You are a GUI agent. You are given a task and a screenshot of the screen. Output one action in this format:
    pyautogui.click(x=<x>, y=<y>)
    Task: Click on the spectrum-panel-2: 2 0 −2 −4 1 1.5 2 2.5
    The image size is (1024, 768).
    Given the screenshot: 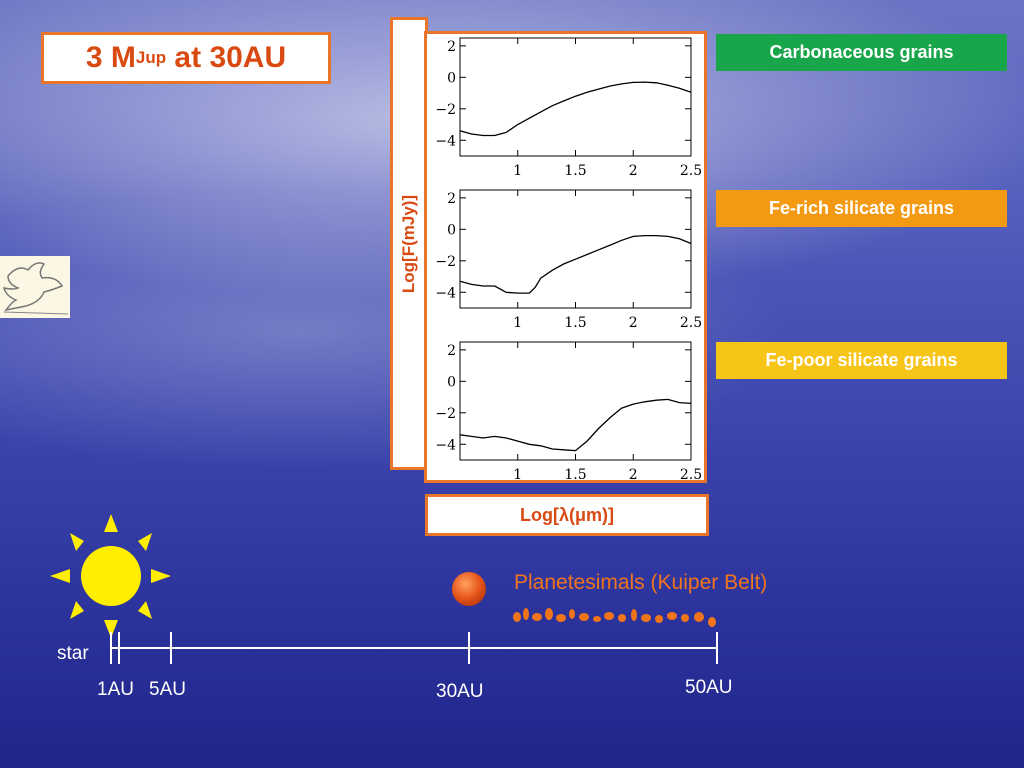 What is the action you would take?
    pyautogui.click(x=568, y=260)
    